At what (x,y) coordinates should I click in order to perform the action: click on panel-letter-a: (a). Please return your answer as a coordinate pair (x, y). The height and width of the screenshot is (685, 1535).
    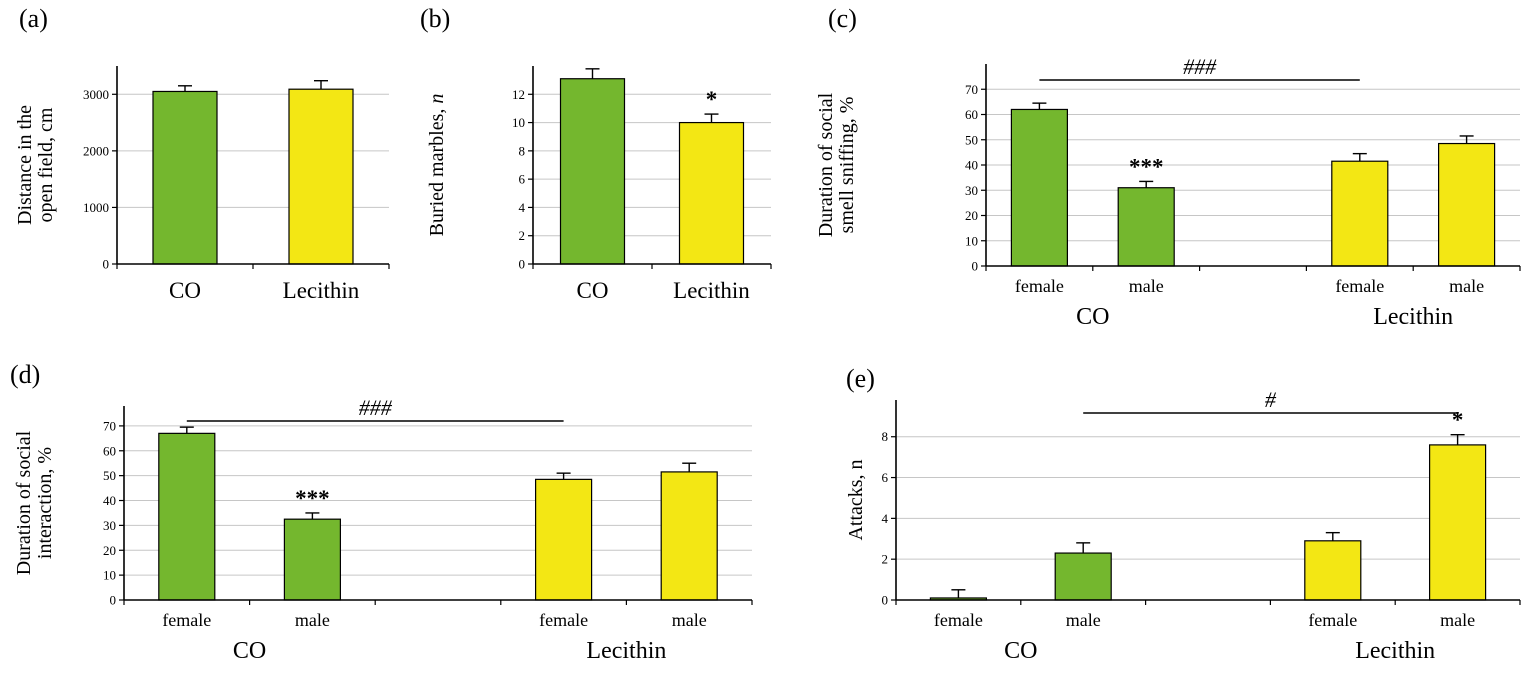
    Looking at the image, I should click on (33, 18).